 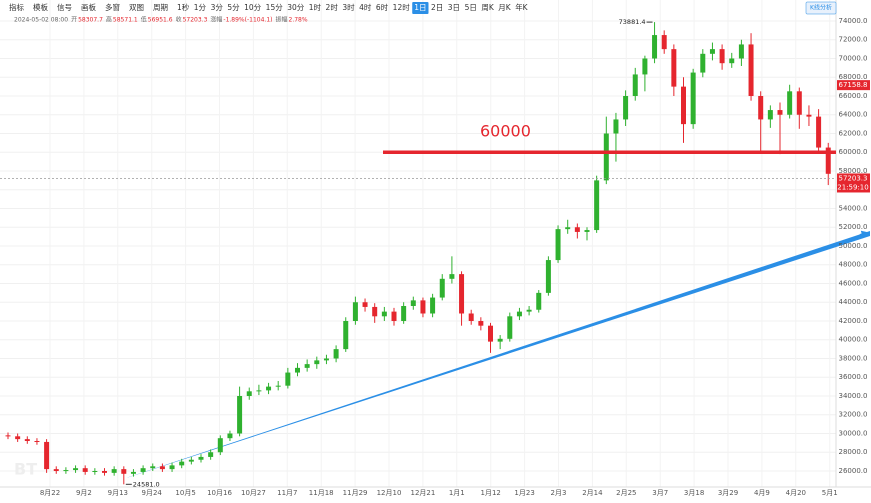 I want to click on info-item: 振幅, so click(x=281, y=20).